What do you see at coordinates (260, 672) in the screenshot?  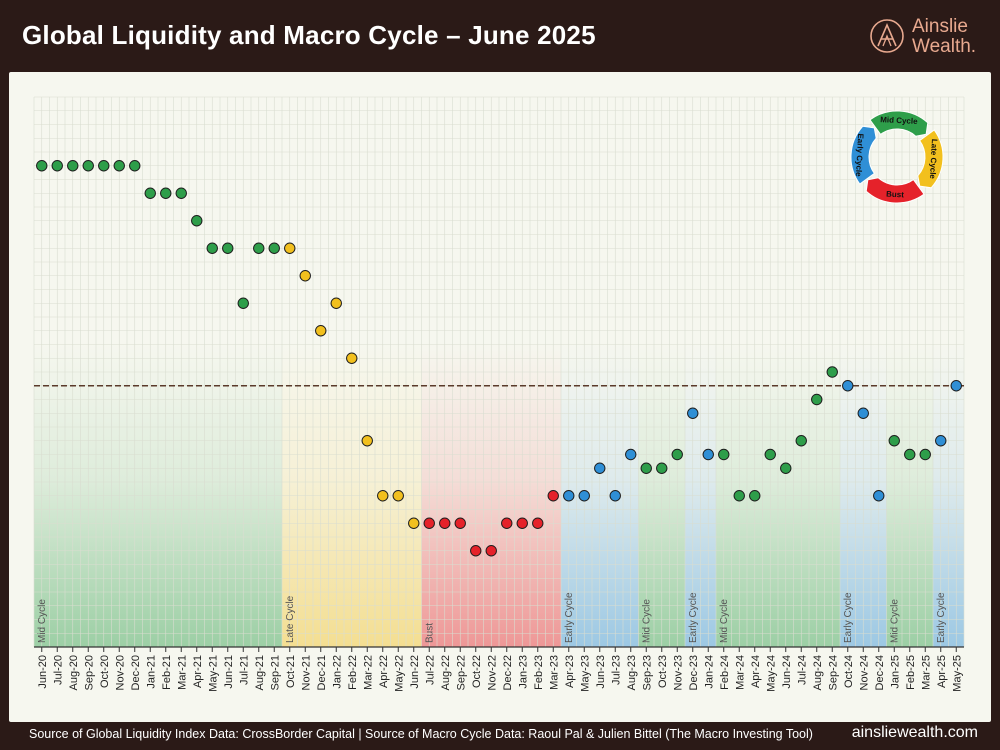 I see `x-tick-label: Aug-21` at bounding box center [260, 672].